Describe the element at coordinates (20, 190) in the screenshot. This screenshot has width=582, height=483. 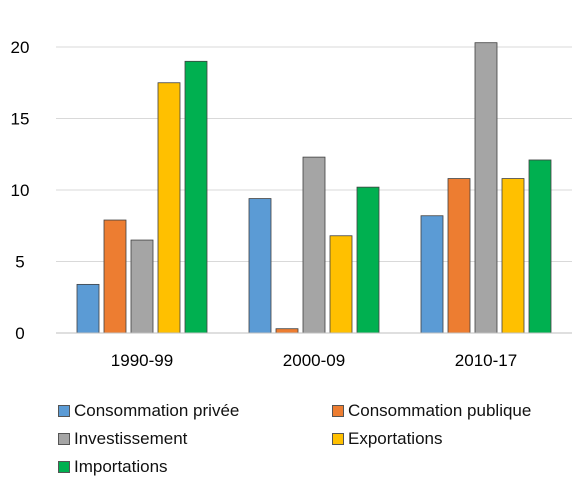
I see `y-tick-label: 10` at that location.